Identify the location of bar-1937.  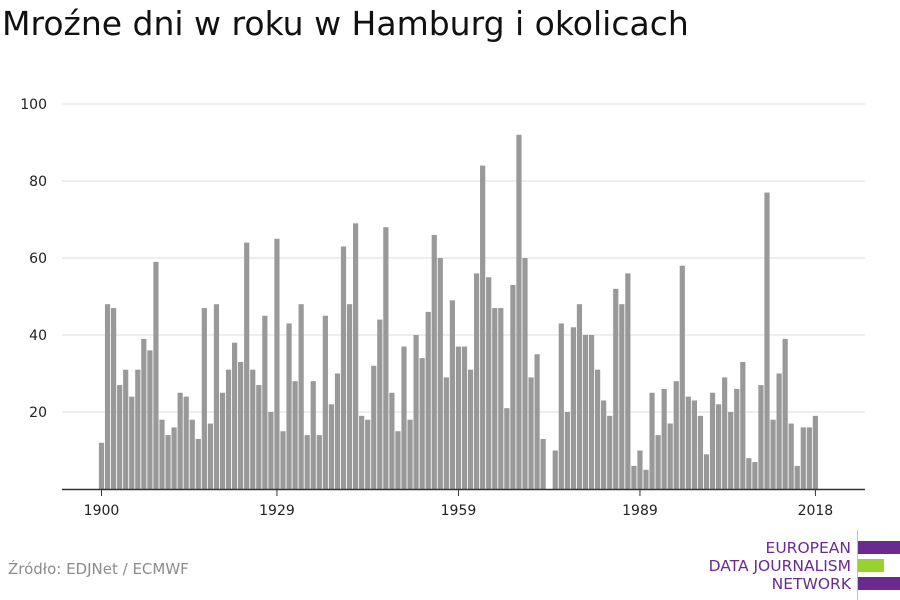
(325, 402).